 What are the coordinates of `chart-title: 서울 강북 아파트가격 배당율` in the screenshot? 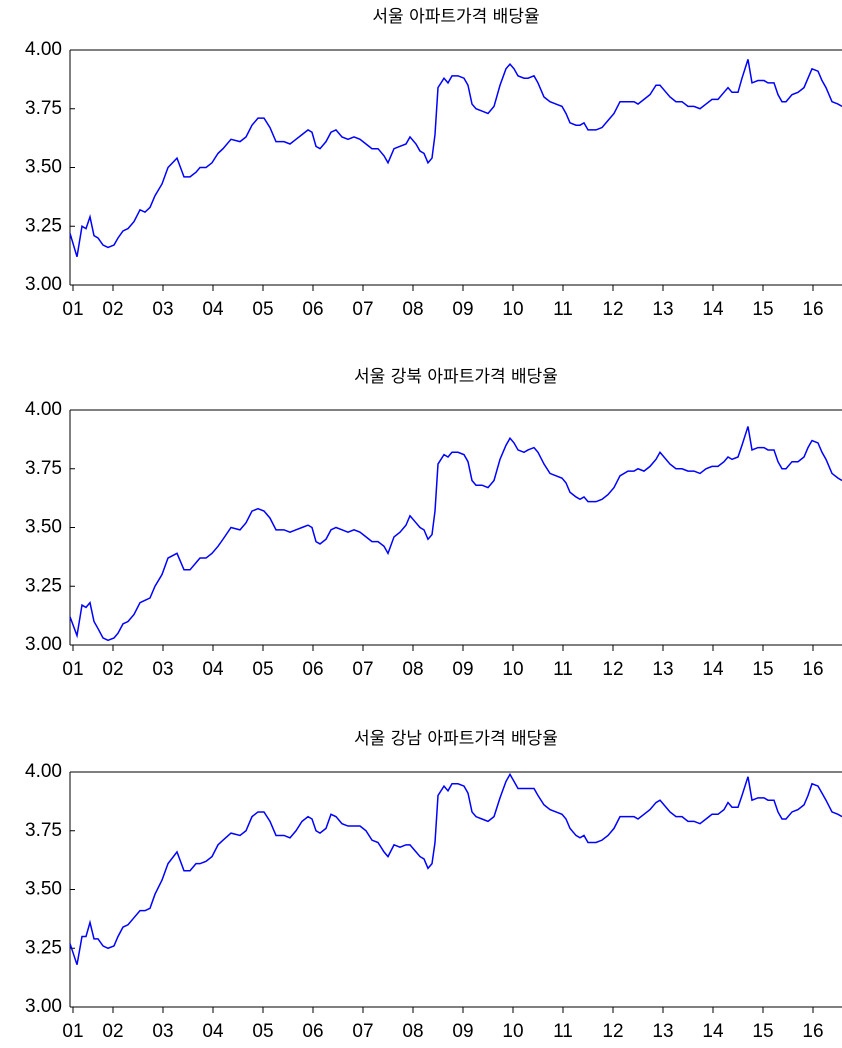 It's located at (456, 377).